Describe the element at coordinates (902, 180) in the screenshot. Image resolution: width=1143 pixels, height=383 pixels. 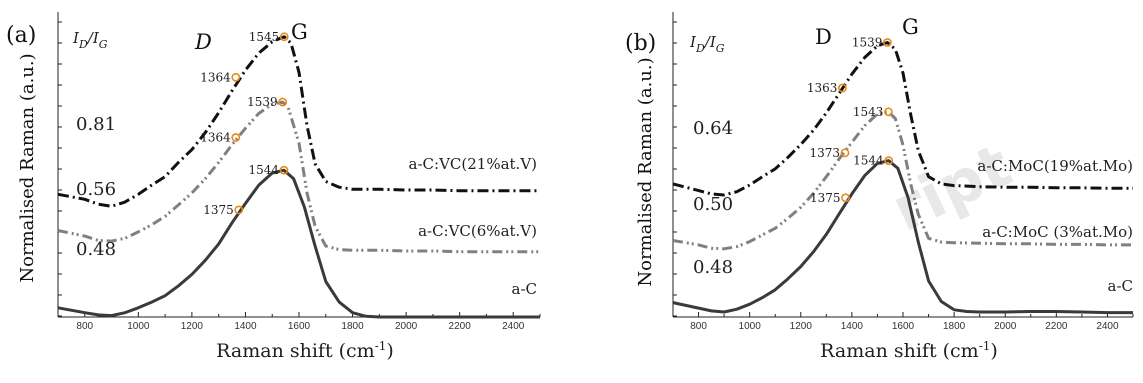
I see `series-line` at that location.